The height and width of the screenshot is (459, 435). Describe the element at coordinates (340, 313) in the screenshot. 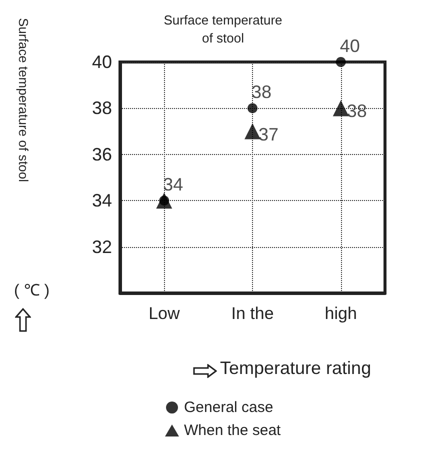

I see `x-tick-label: high` at that location.